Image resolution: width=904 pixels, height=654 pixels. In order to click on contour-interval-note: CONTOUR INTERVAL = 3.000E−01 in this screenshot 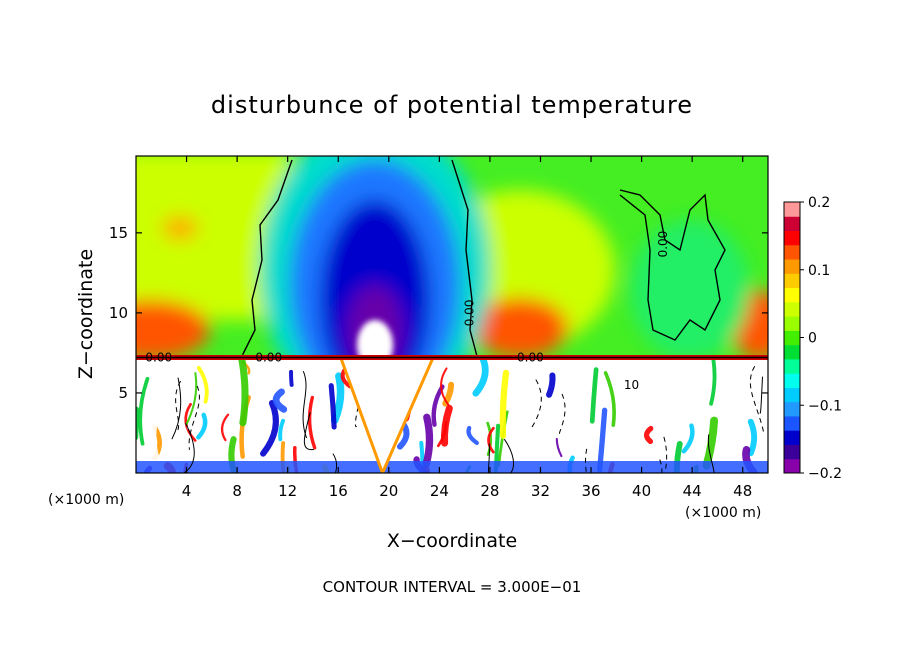, I will do `click(452, 587)`.